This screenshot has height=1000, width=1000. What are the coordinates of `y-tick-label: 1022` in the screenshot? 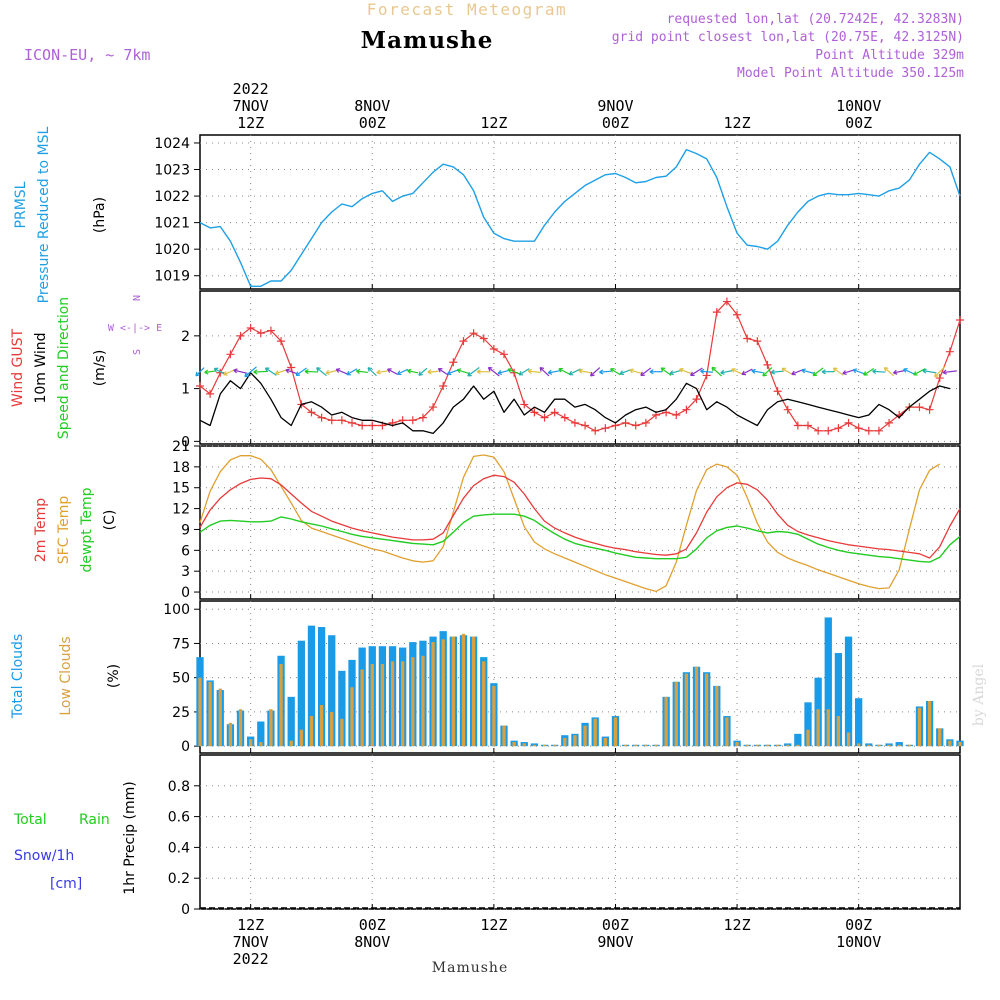 It's located at (172, 197).